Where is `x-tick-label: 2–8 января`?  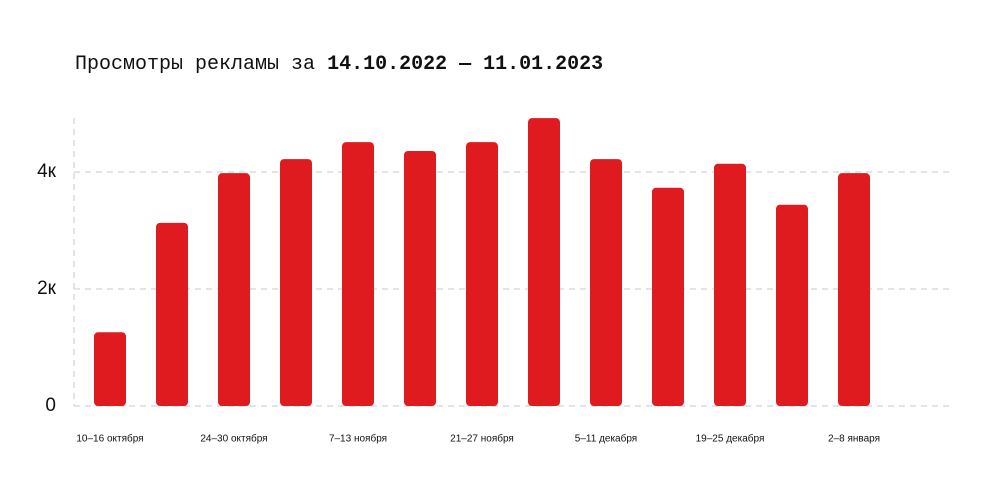
x-tick-label: 2–8 января is located at coordinates (854, 439).